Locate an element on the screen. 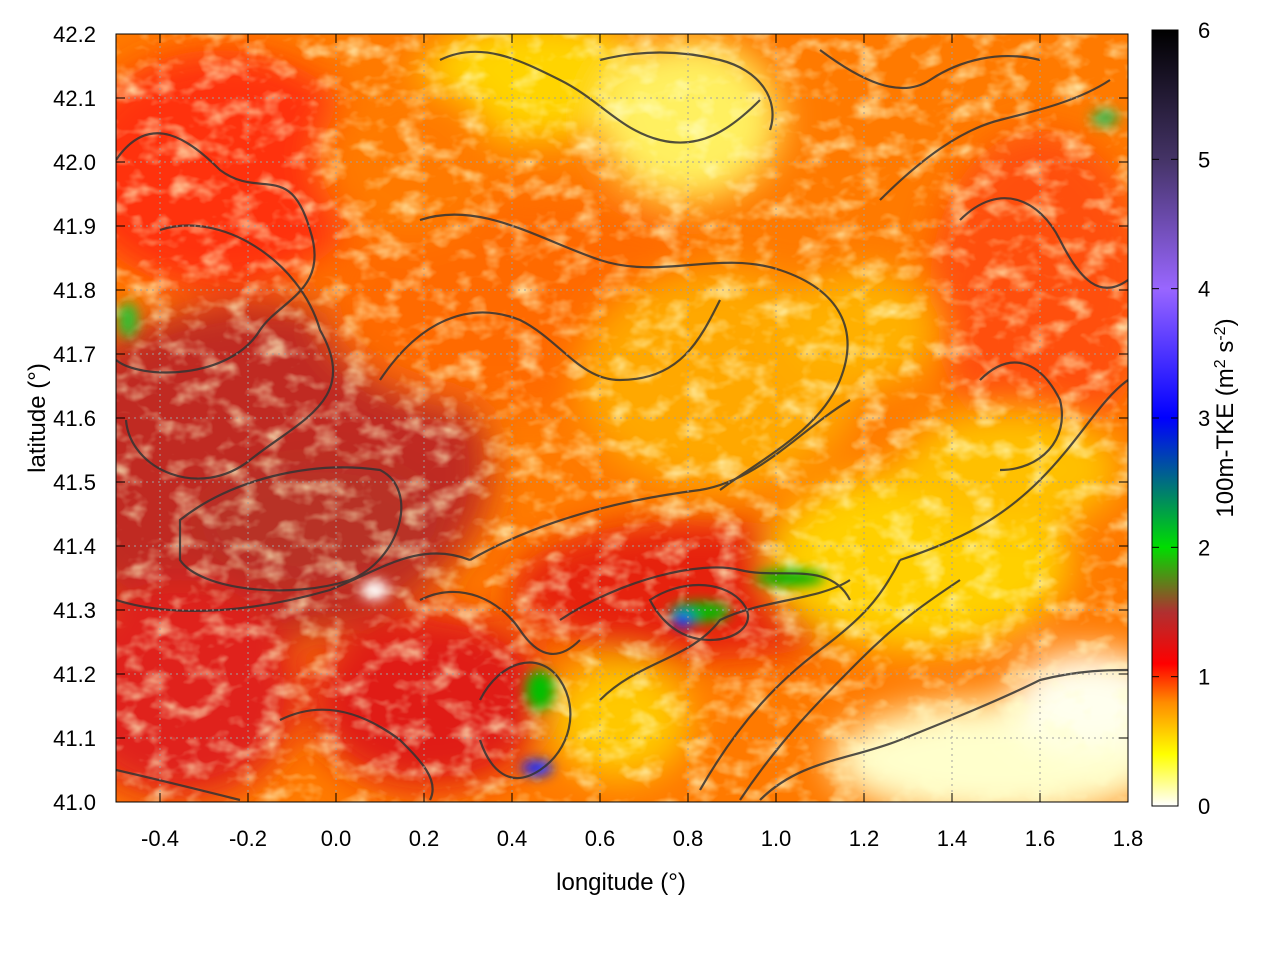 The height and width of the screenshot is (960, 1280). colorbar-title-sup1: 2 is located at coordinates (1220, 363).